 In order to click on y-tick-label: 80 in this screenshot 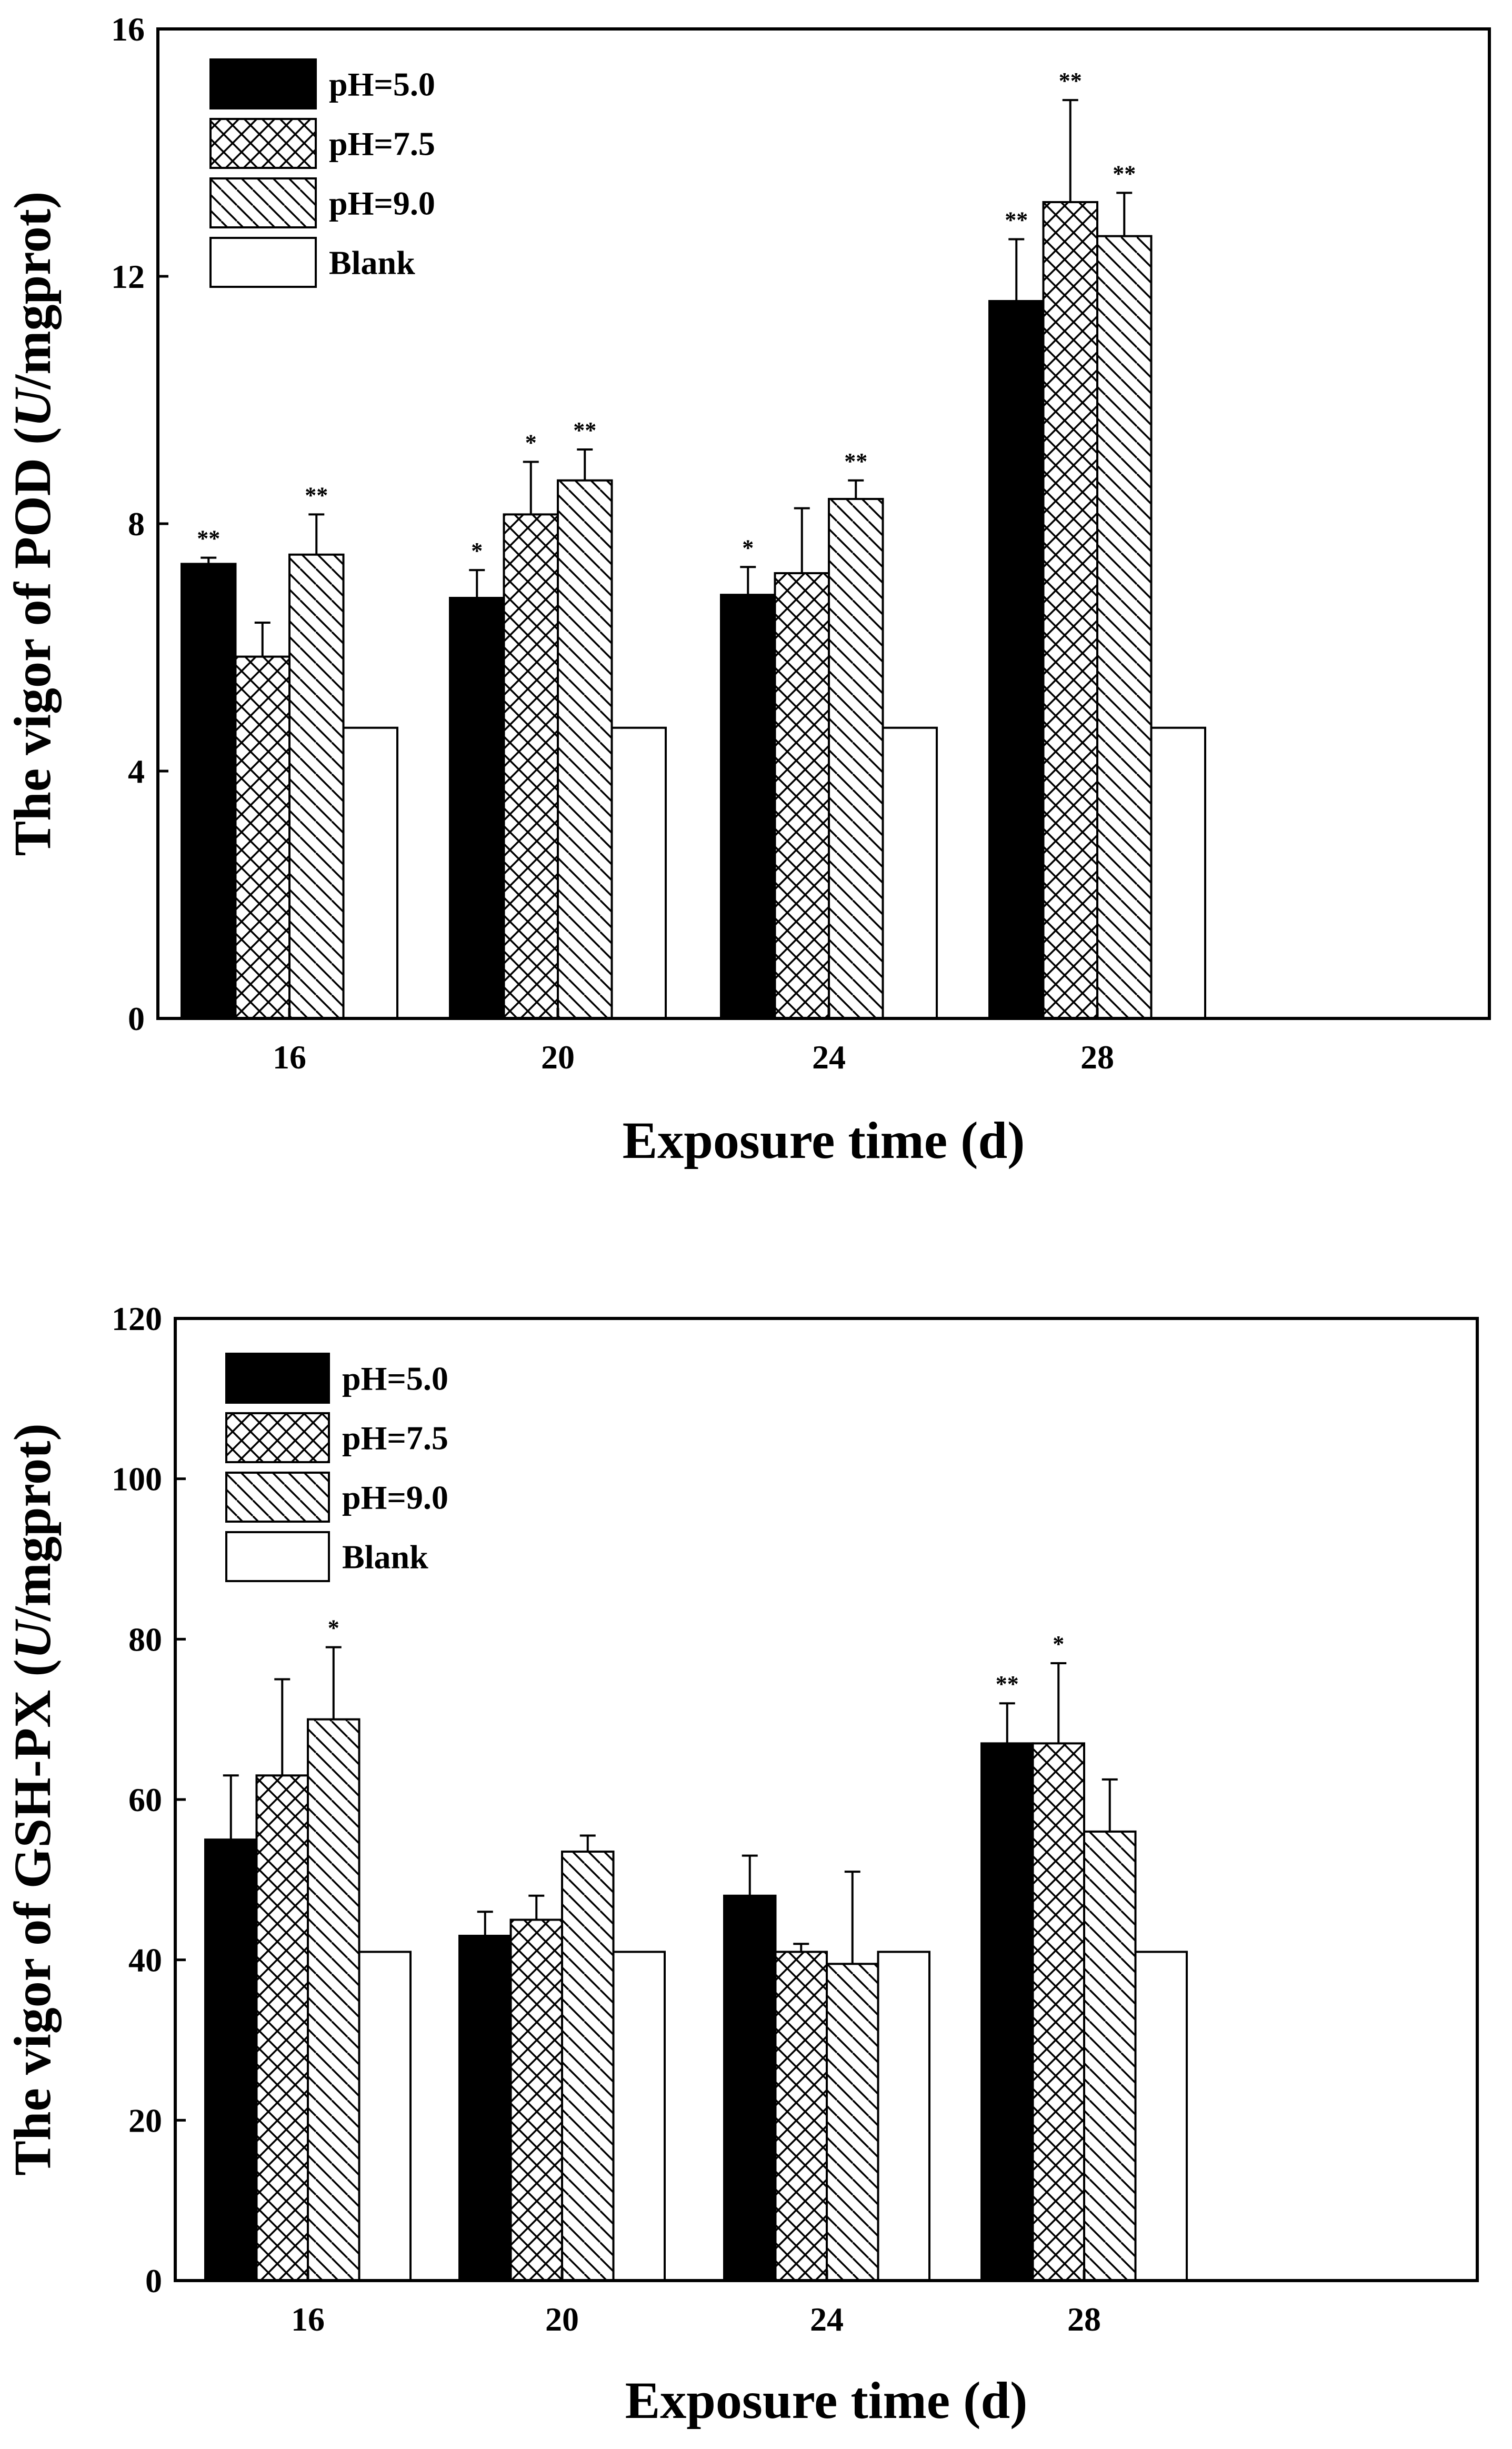, I will do `click(145, 1639)`.